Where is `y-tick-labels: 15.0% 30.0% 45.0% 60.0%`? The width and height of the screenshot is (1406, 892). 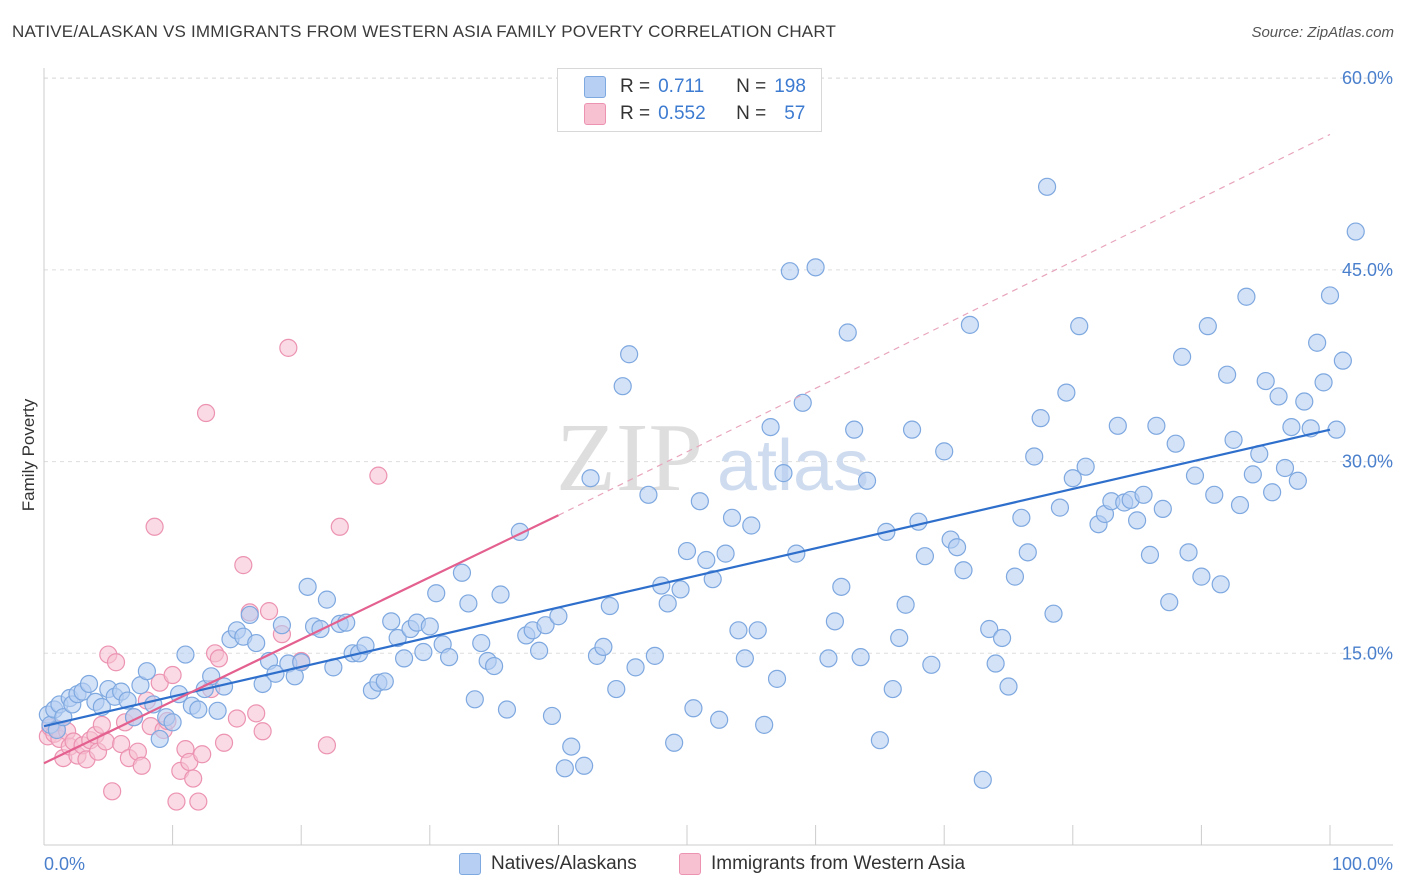 y-tick-labels: 15.0% 30.0% 45.0% 60.0% is located at coordinates (1367, 365).